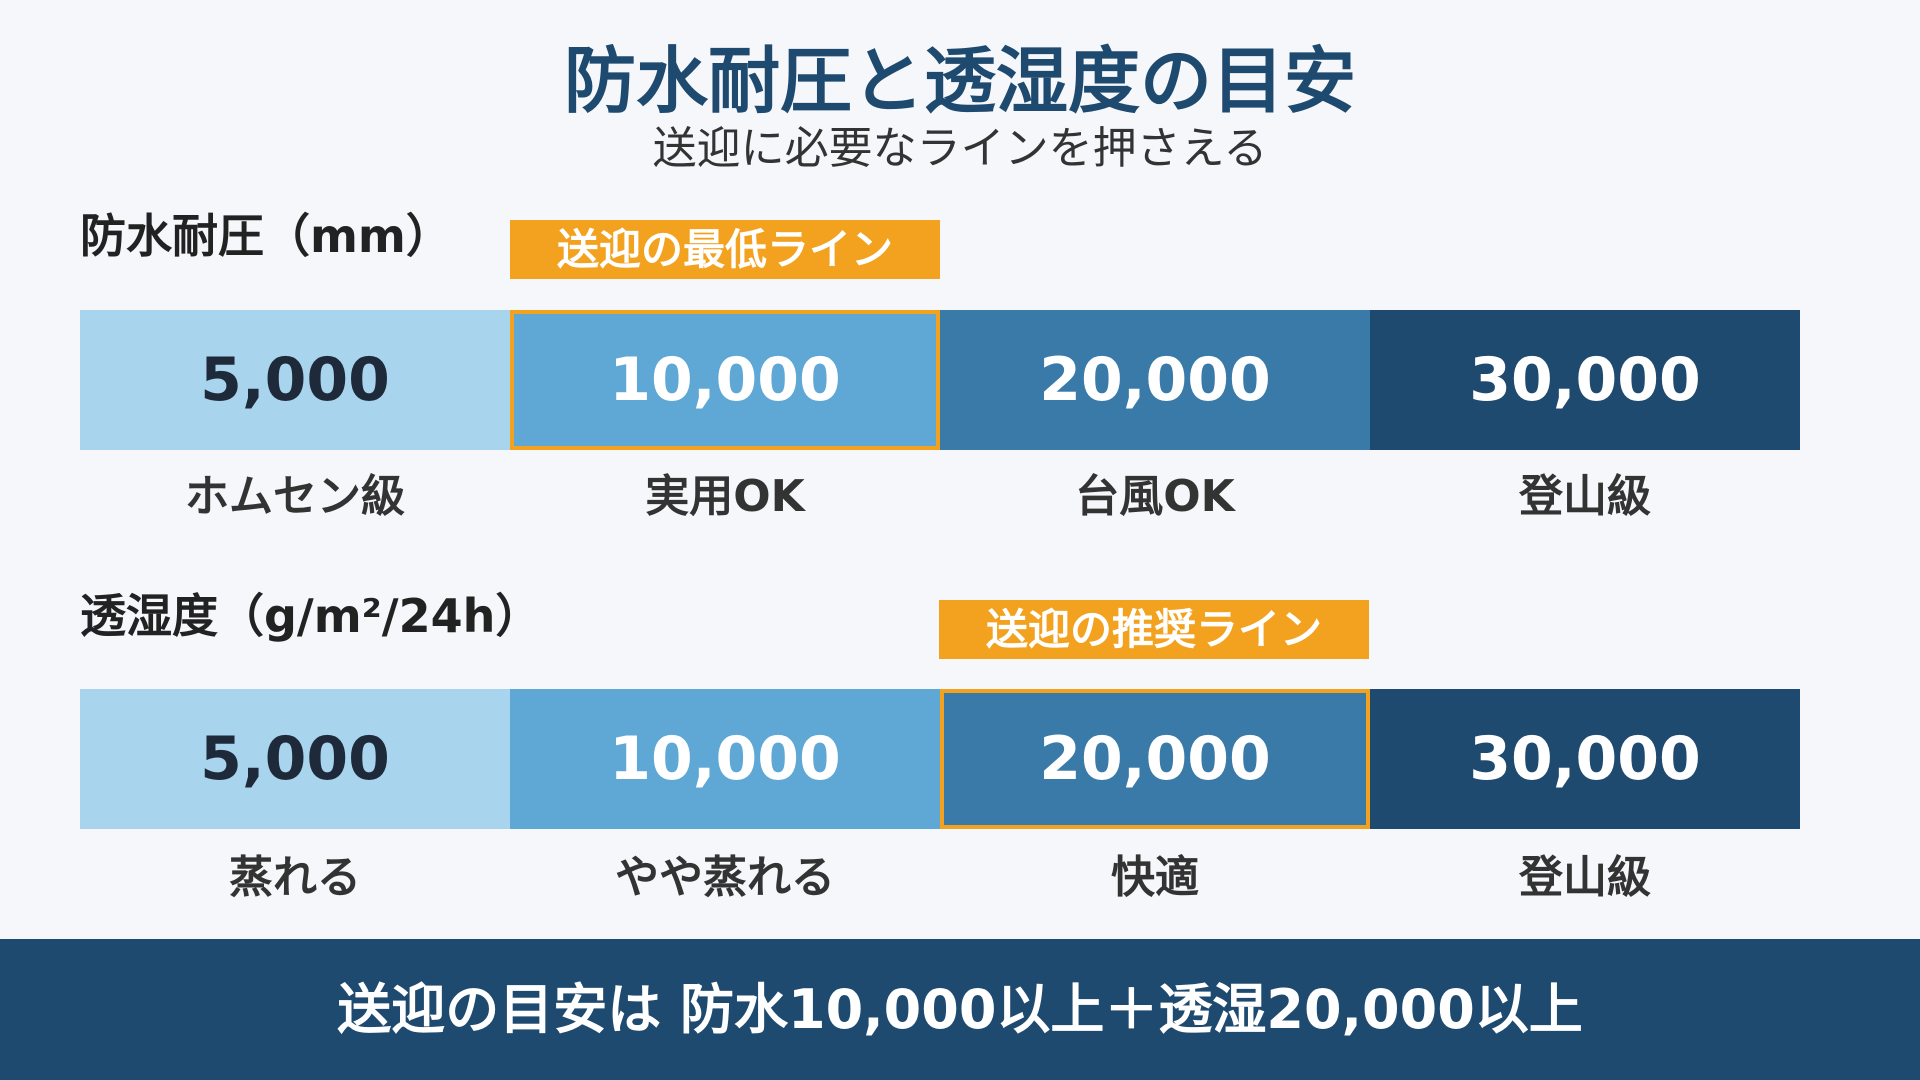 This screenshot has width=1920, height=1080. What do you see at coordinates (266, 236) in the screenshot?
I see `section-heading: 防水耐圧（mm）` at bounding box center [266, 236].